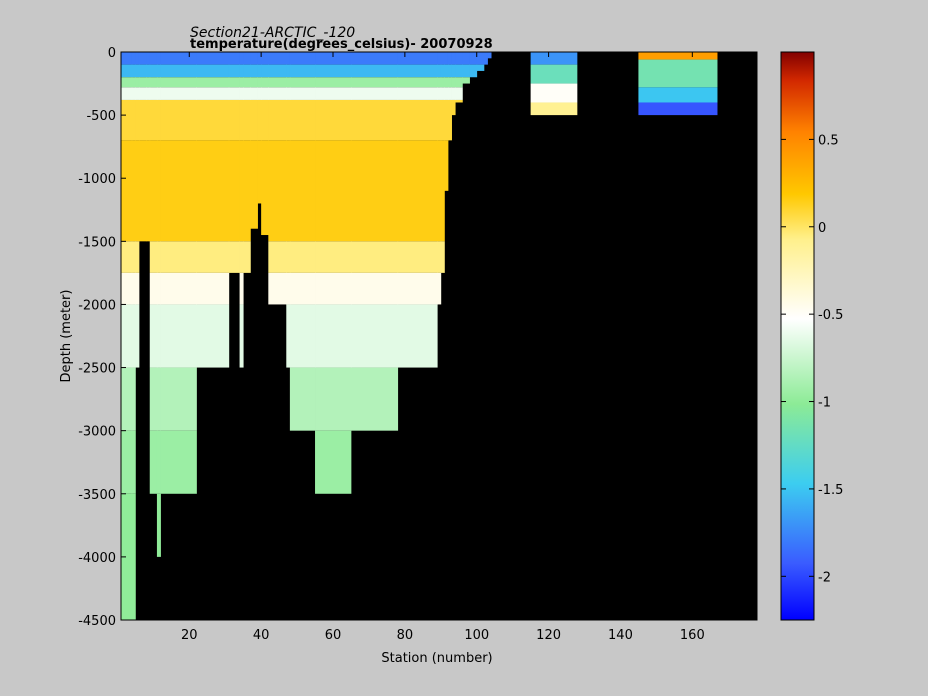 This screenshot has width=928, height=696. I want to click on y-tick-label: -1000, so click(97, 179).